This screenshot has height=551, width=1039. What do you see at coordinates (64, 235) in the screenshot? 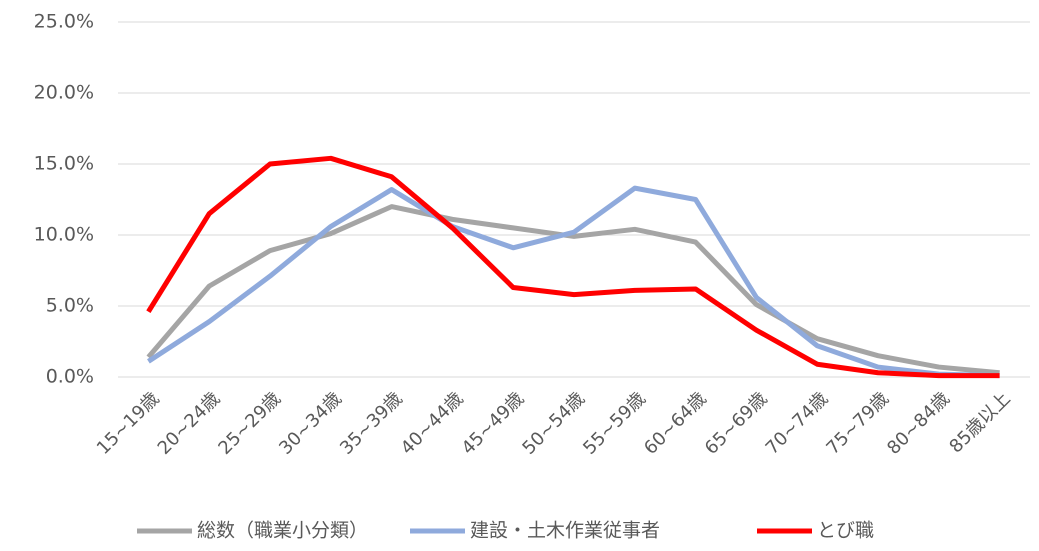
I see `y-tick-label: 10.0%` at bounding box center [64, 235].